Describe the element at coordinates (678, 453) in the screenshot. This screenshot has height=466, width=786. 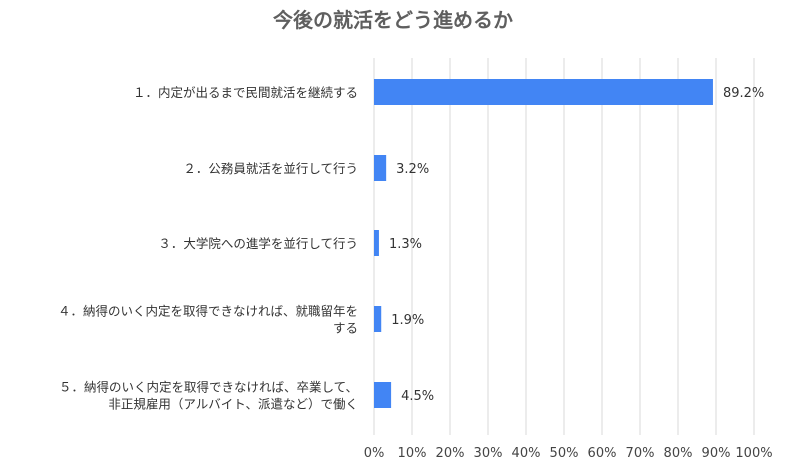
I see `x-tick-label: 80%` at that location.